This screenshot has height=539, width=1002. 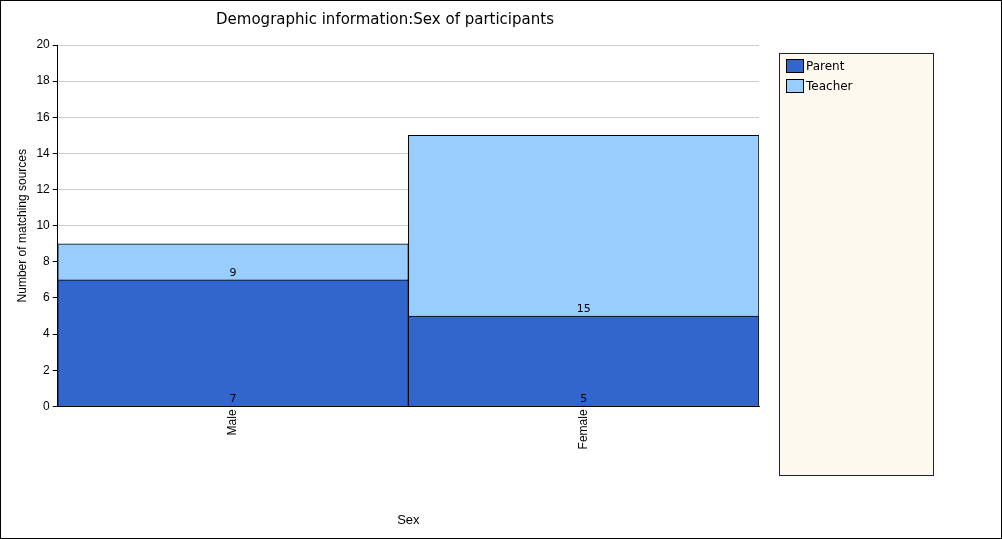 What do you see at coordinates (825, 66) in the screenshot?
I see `legend-label: Parent` at bounding box center [825, 66].